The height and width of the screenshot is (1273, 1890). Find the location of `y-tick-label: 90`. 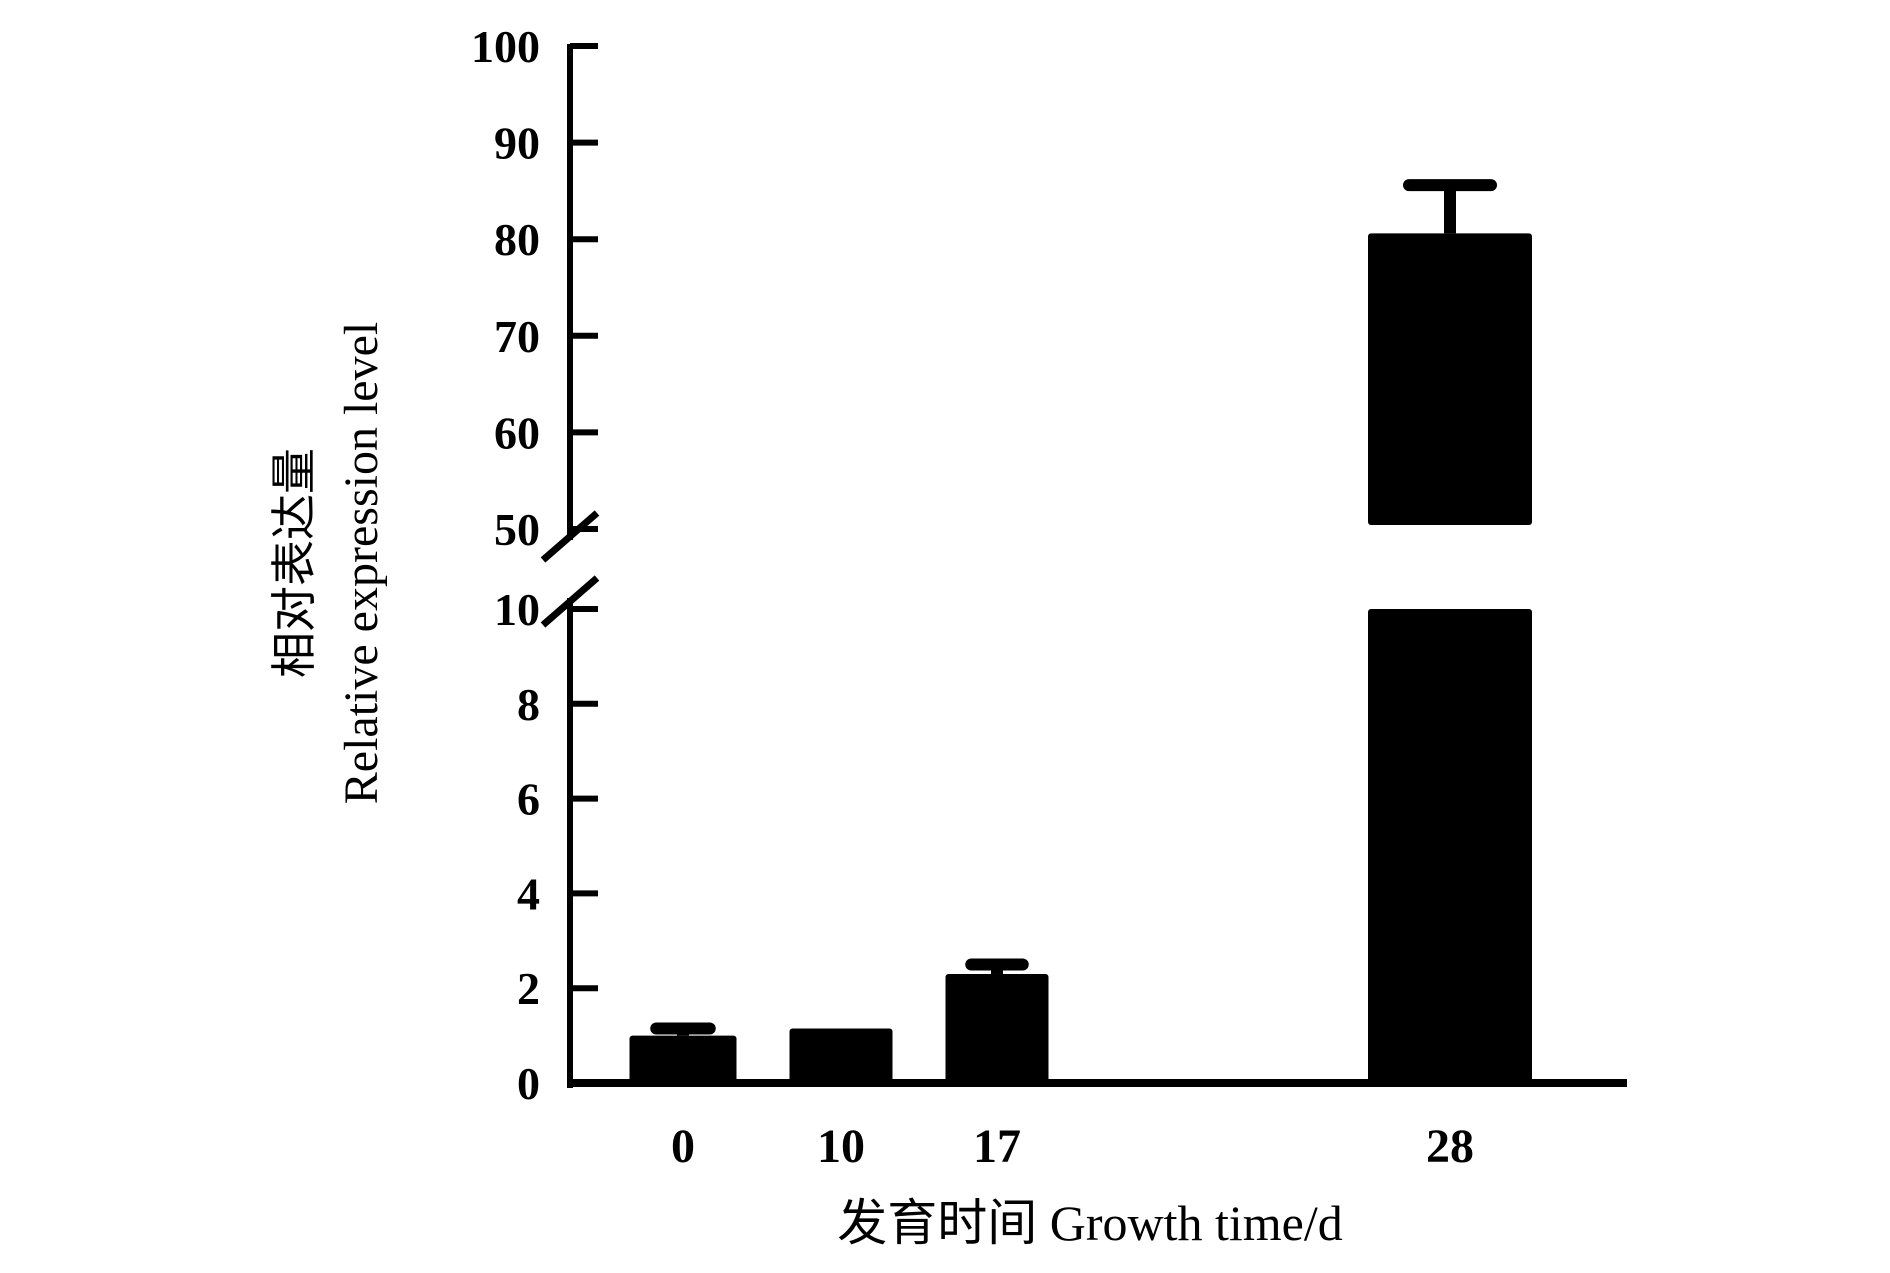

y-tick-label: 90 is located at coordinates (517, 143).